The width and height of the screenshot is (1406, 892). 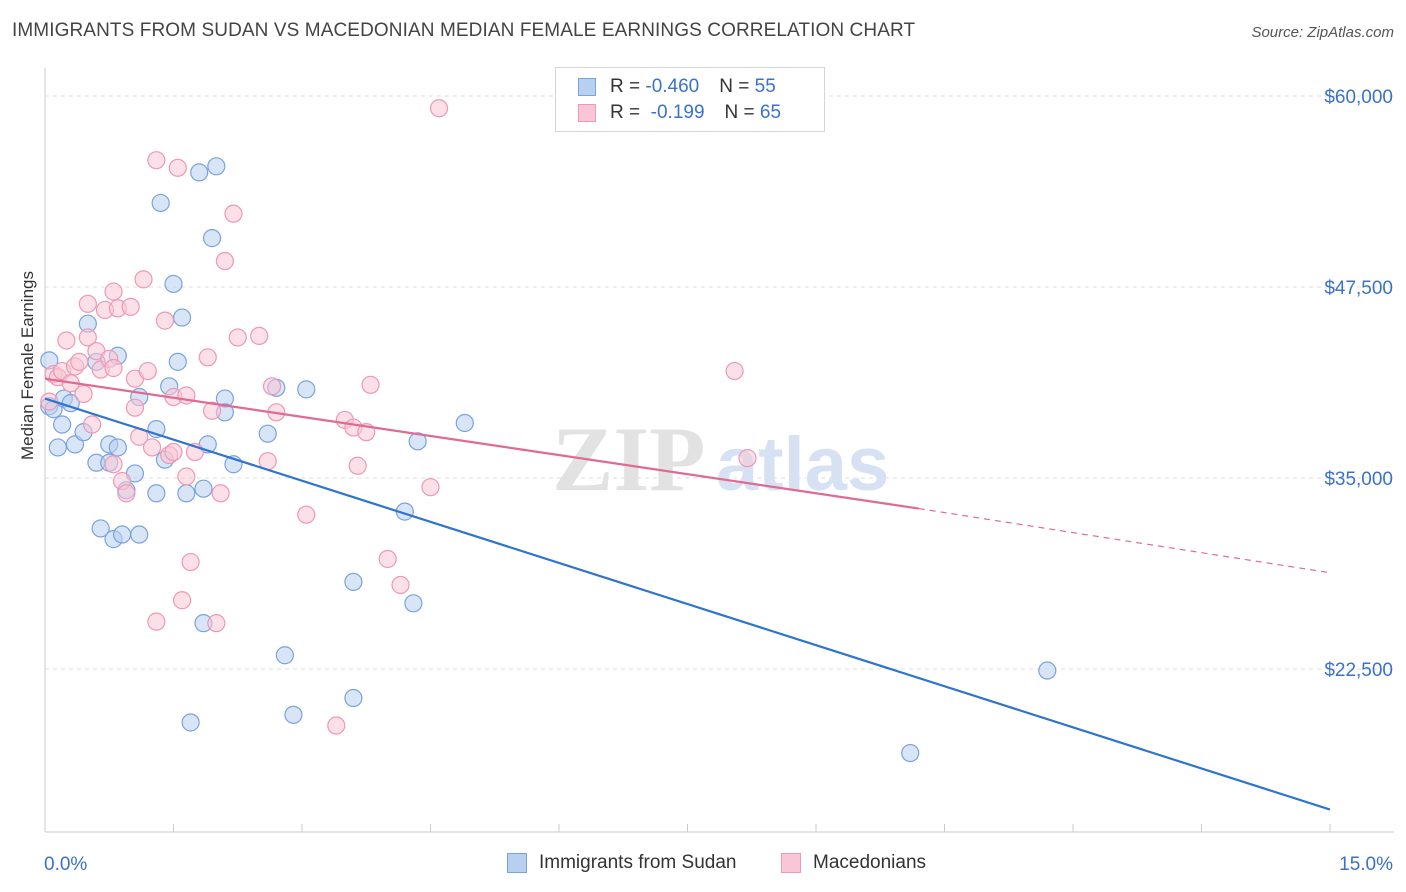 What do you see at coordinates (1358, 479) in the screenshot?
I see `y-tick-label: $35,000` at bounding box center [1358, 479].